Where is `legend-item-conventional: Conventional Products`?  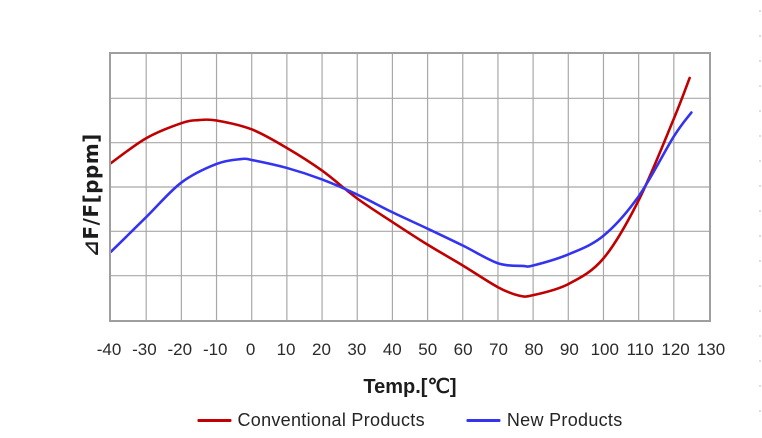 legend-item-conventional: Conventional Products is located at coordinates (311, 420).